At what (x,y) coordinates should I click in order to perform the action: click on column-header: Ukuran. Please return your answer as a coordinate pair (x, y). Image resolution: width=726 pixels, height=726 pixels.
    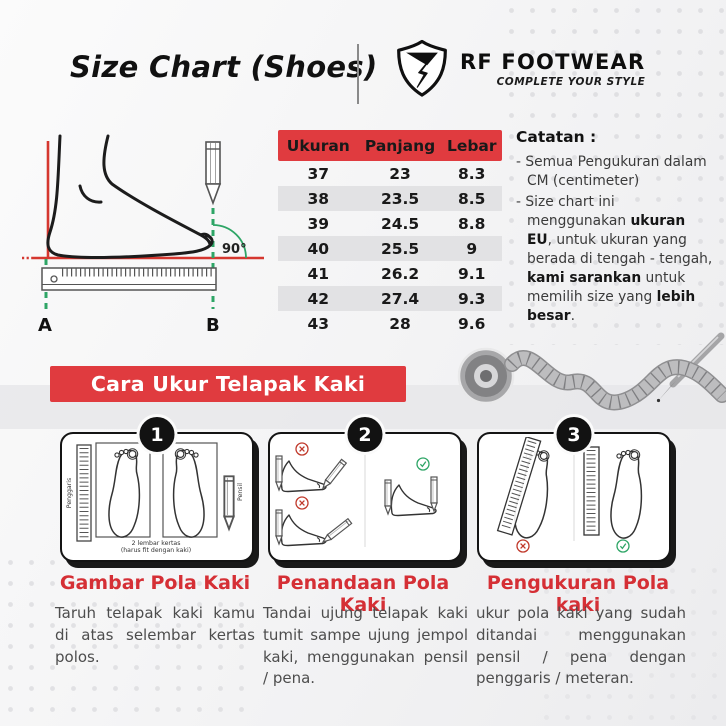
    Looking at the image, I should click on (318, 145).